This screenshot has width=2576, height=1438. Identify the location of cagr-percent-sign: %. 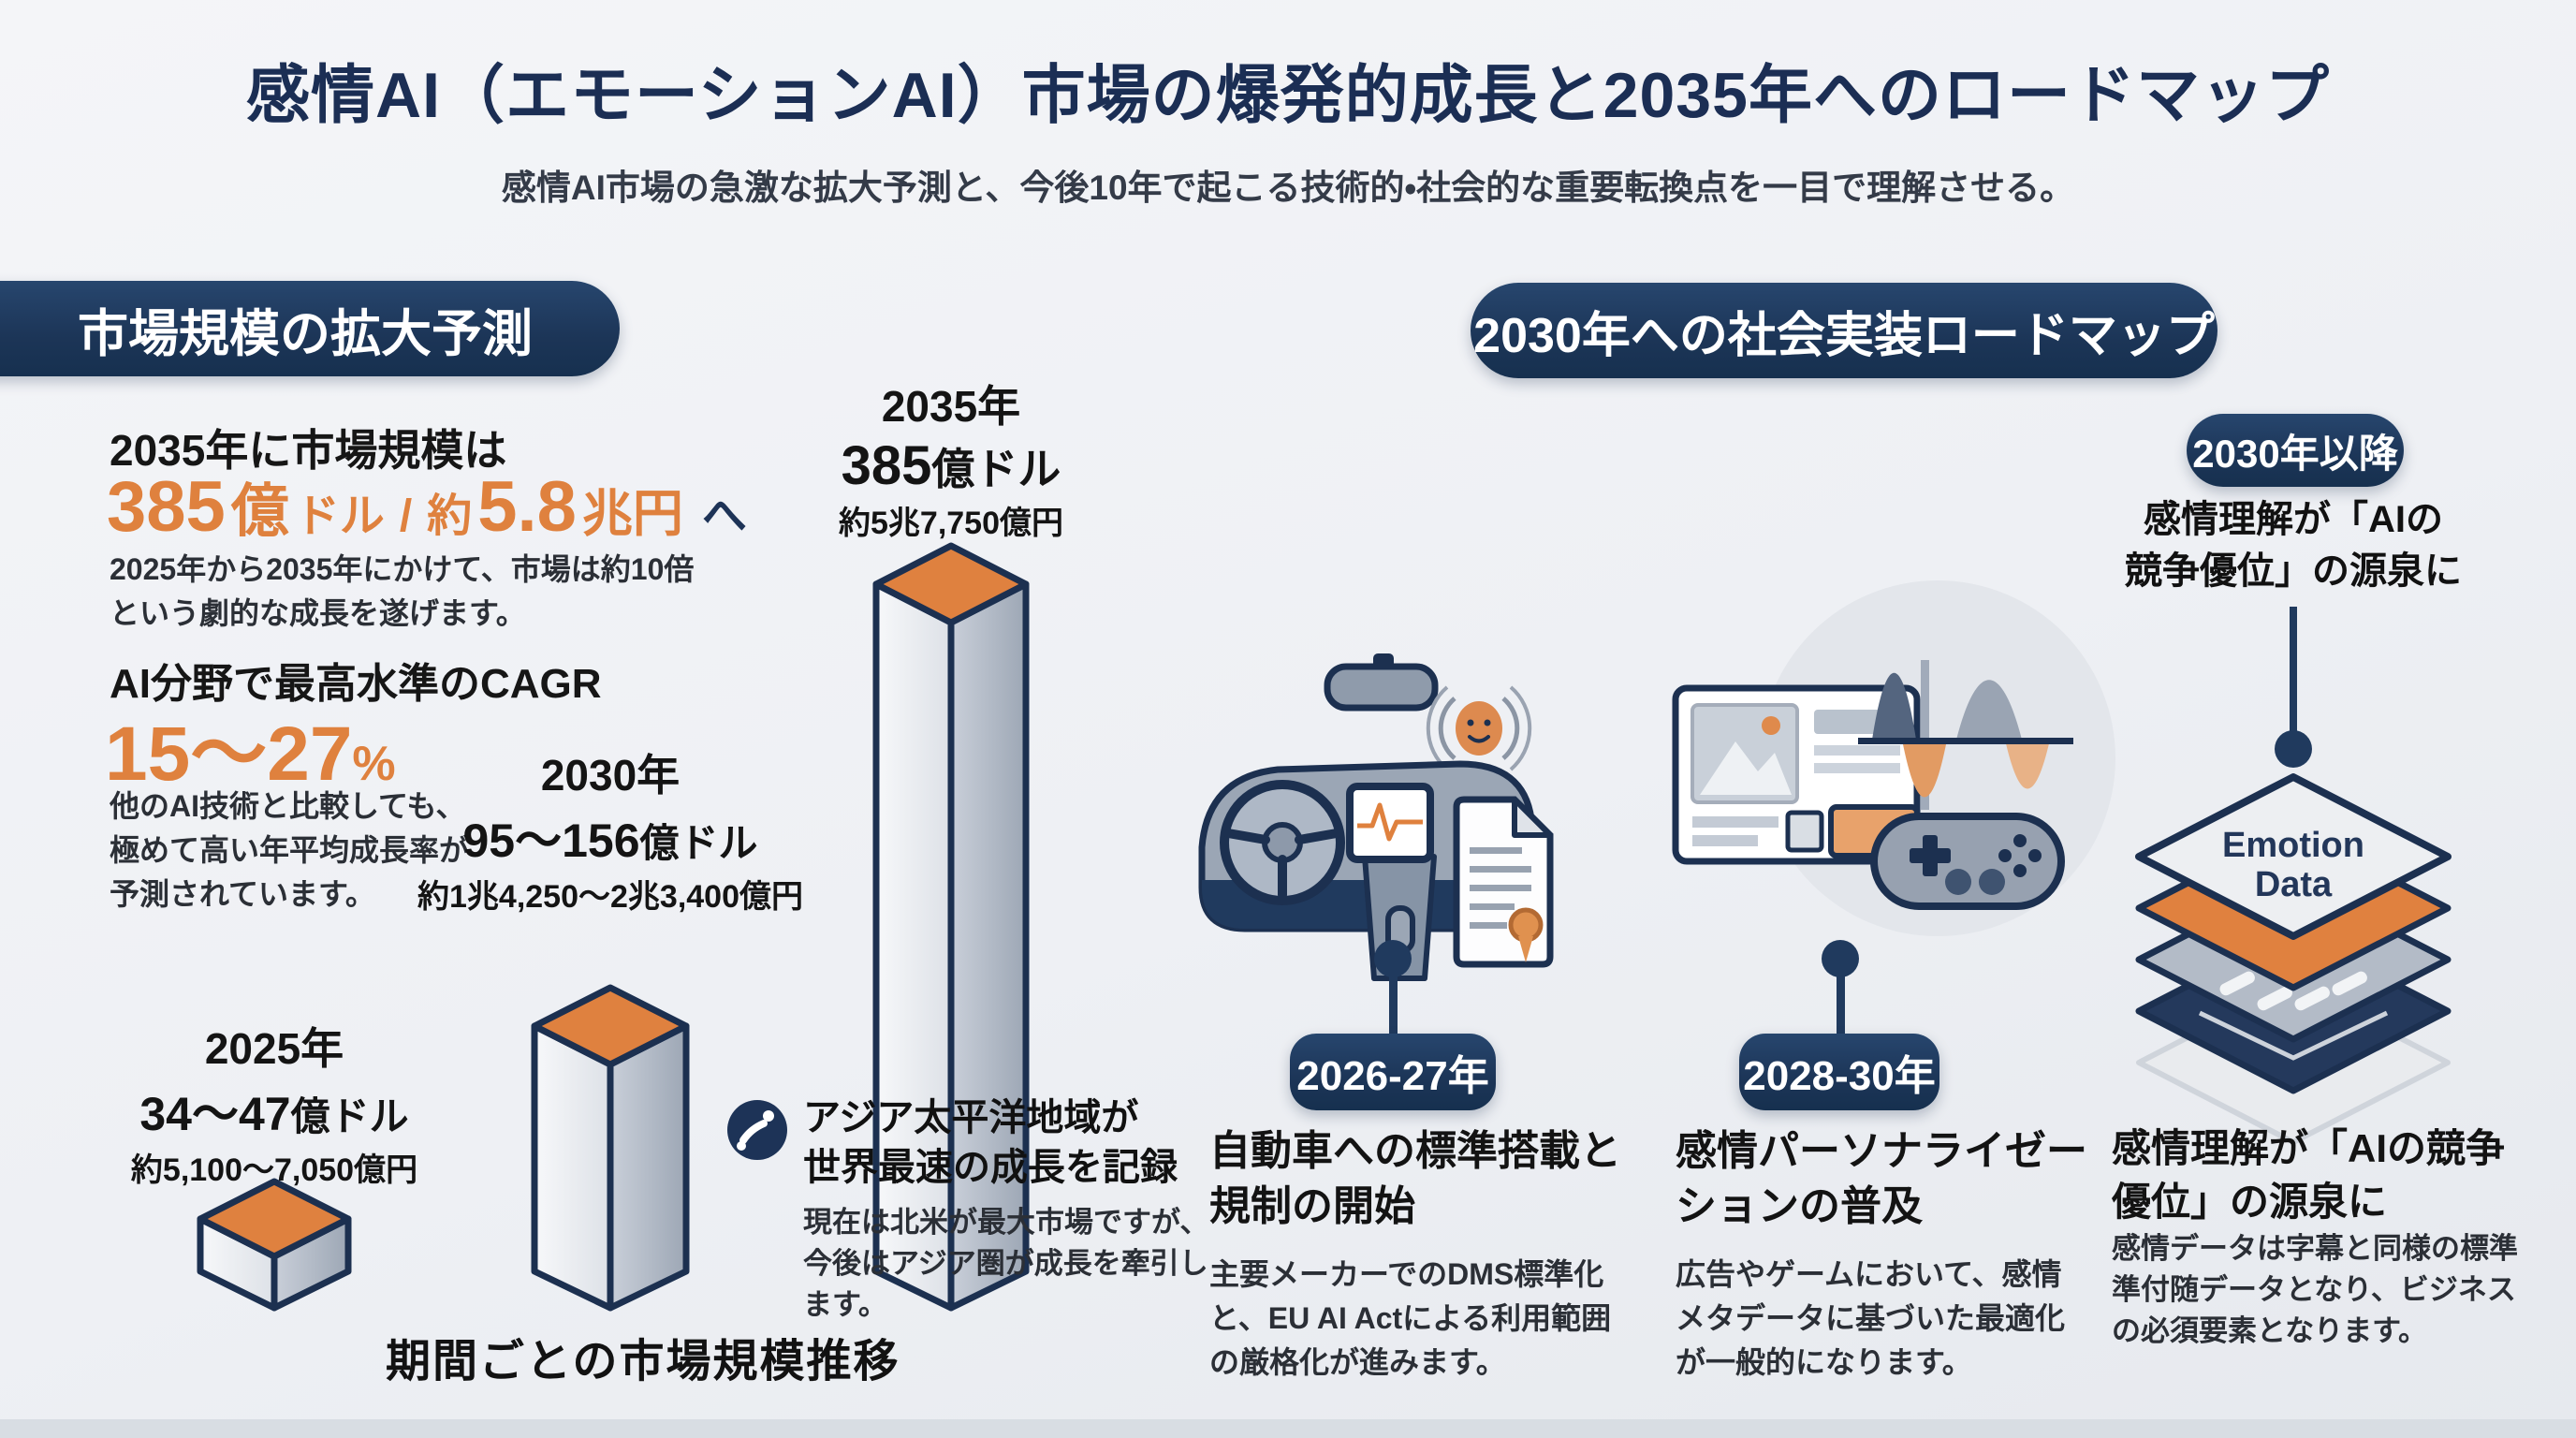
(374, 764).